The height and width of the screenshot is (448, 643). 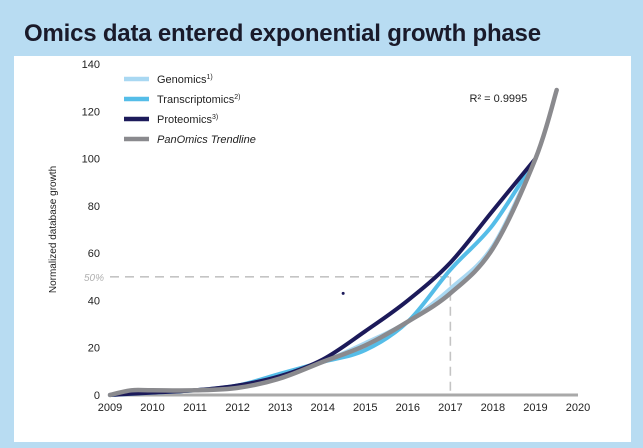 What do you see at coordinates (91, 65) in the screenshot?
I see `y-tick-label: 140` at bounding box center [91, 65].